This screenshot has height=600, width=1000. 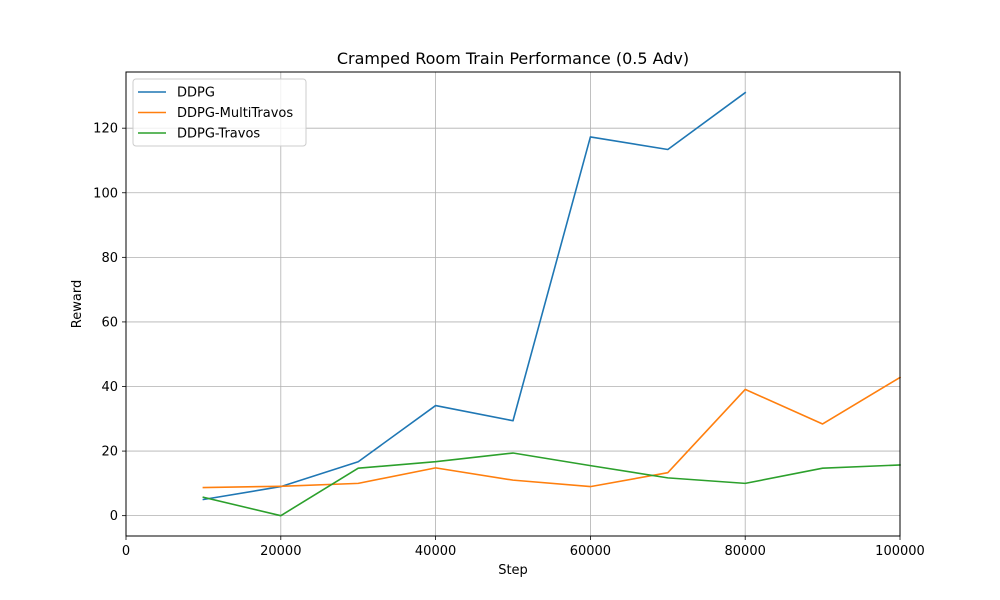 What do you see at coordinates (105, 193) in the screenshot?
I see `y-tick-label: 100` at bounding box center [105, 193].